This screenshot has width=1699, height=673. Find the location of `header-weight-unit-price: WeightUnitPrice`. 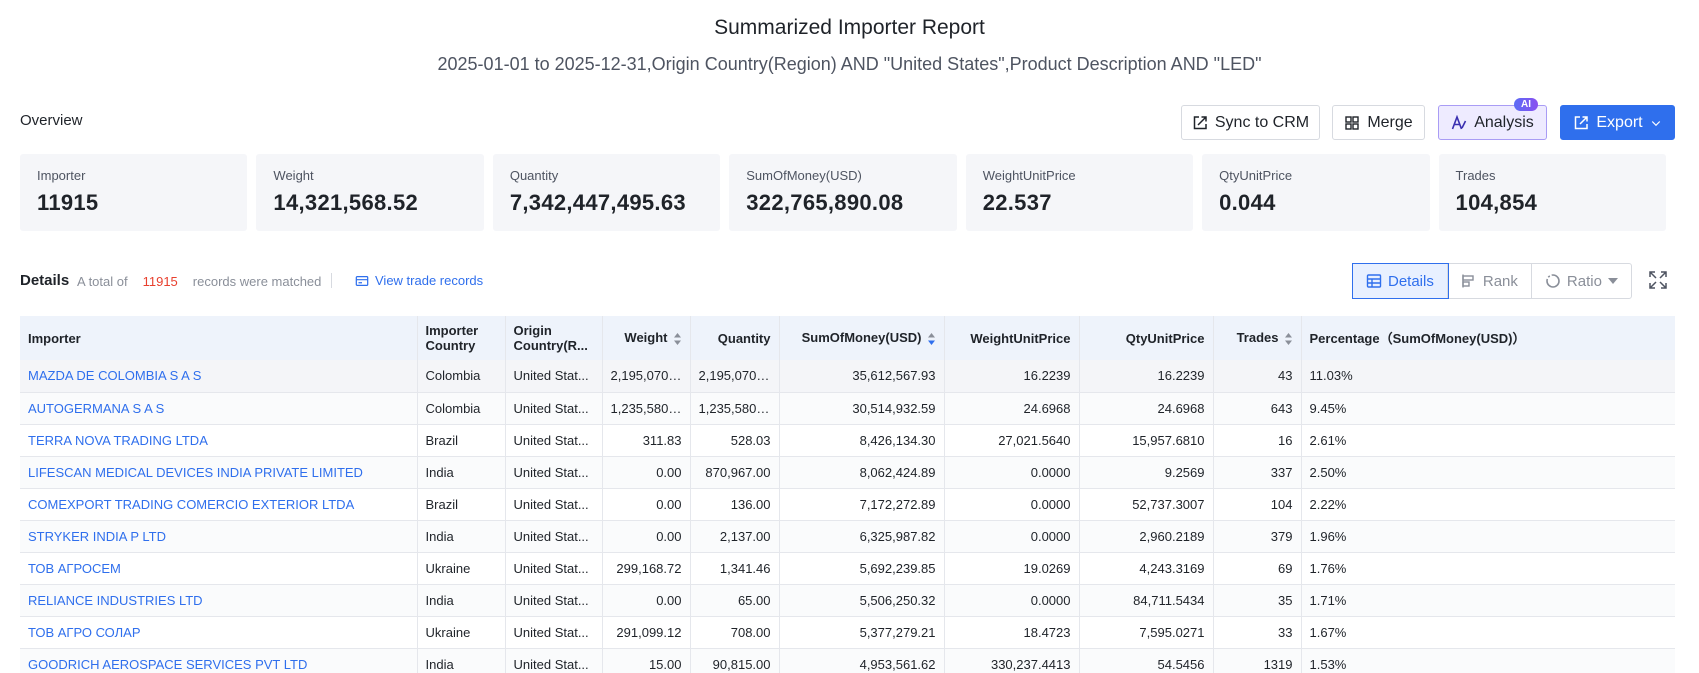

header-weight-unit-price: WeightUnitPrice is located at coordinates (1012, 338).